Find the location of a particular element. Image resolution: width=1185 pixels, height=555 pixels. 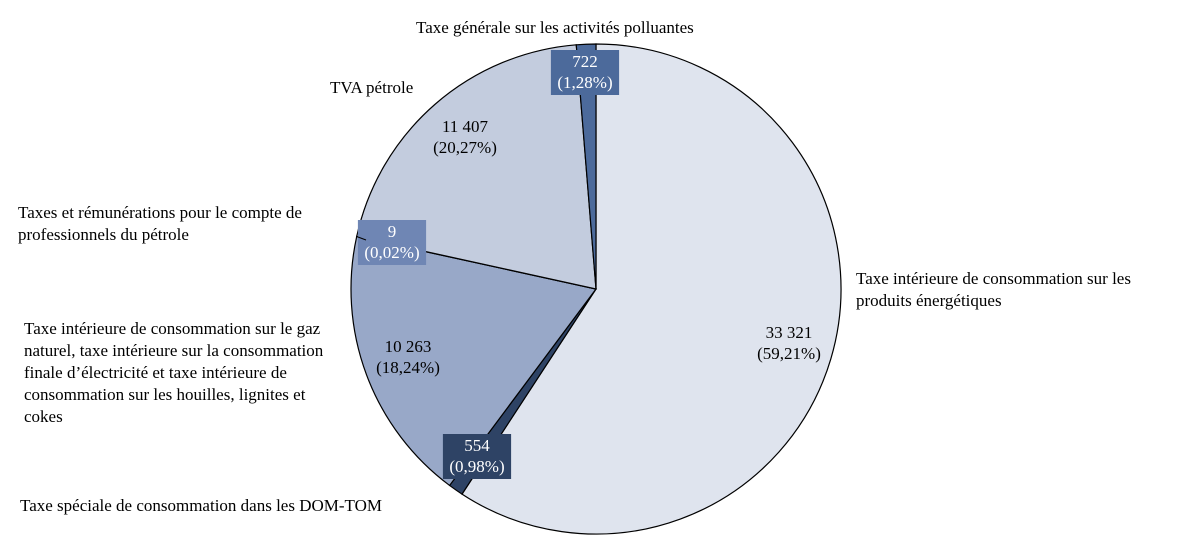

value-label-tgap: 722 (1,28%) is located at coordinates (585, 72).